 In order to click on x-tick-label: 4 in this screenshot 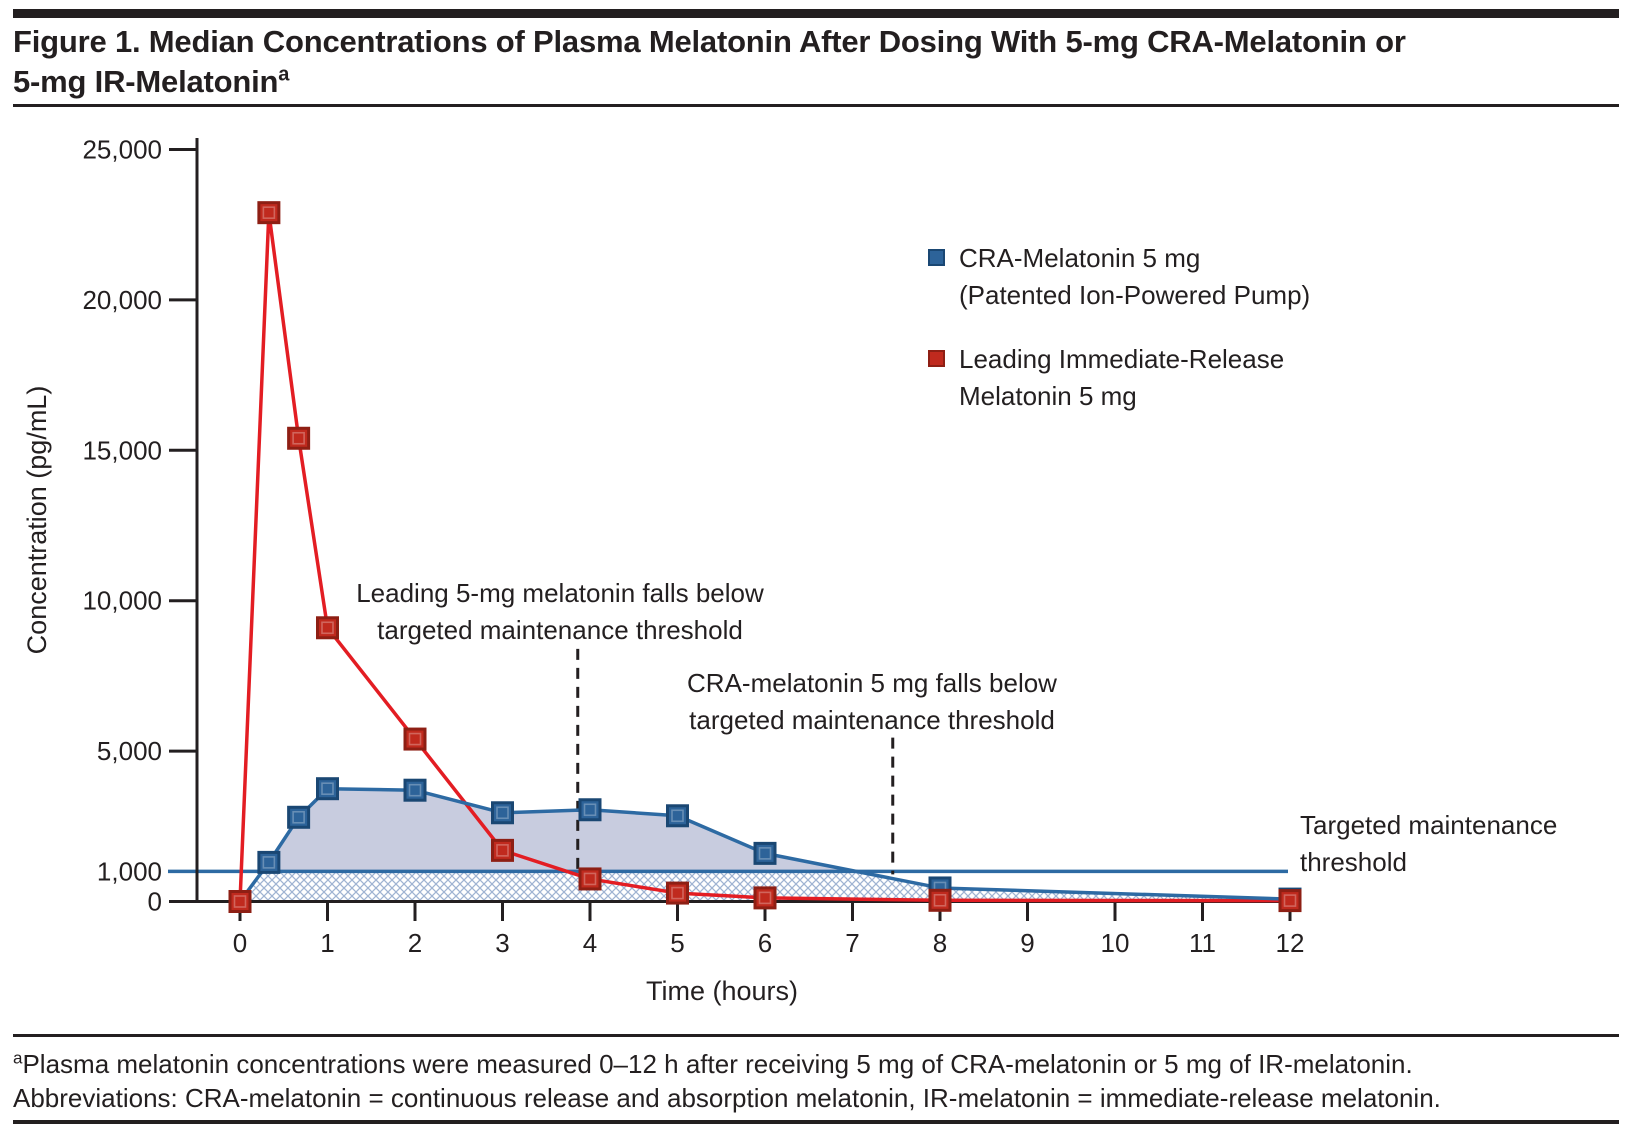, I will do `click(590, 943)`.